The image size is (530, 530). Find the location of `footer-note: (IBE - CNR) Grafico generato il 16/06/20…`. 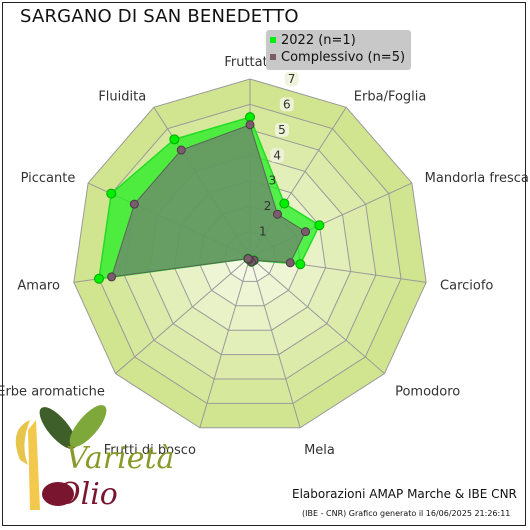

footer-note: (IBE - CNR) Grafico generato il 16/06/20… is located at coordinates (406, 513).